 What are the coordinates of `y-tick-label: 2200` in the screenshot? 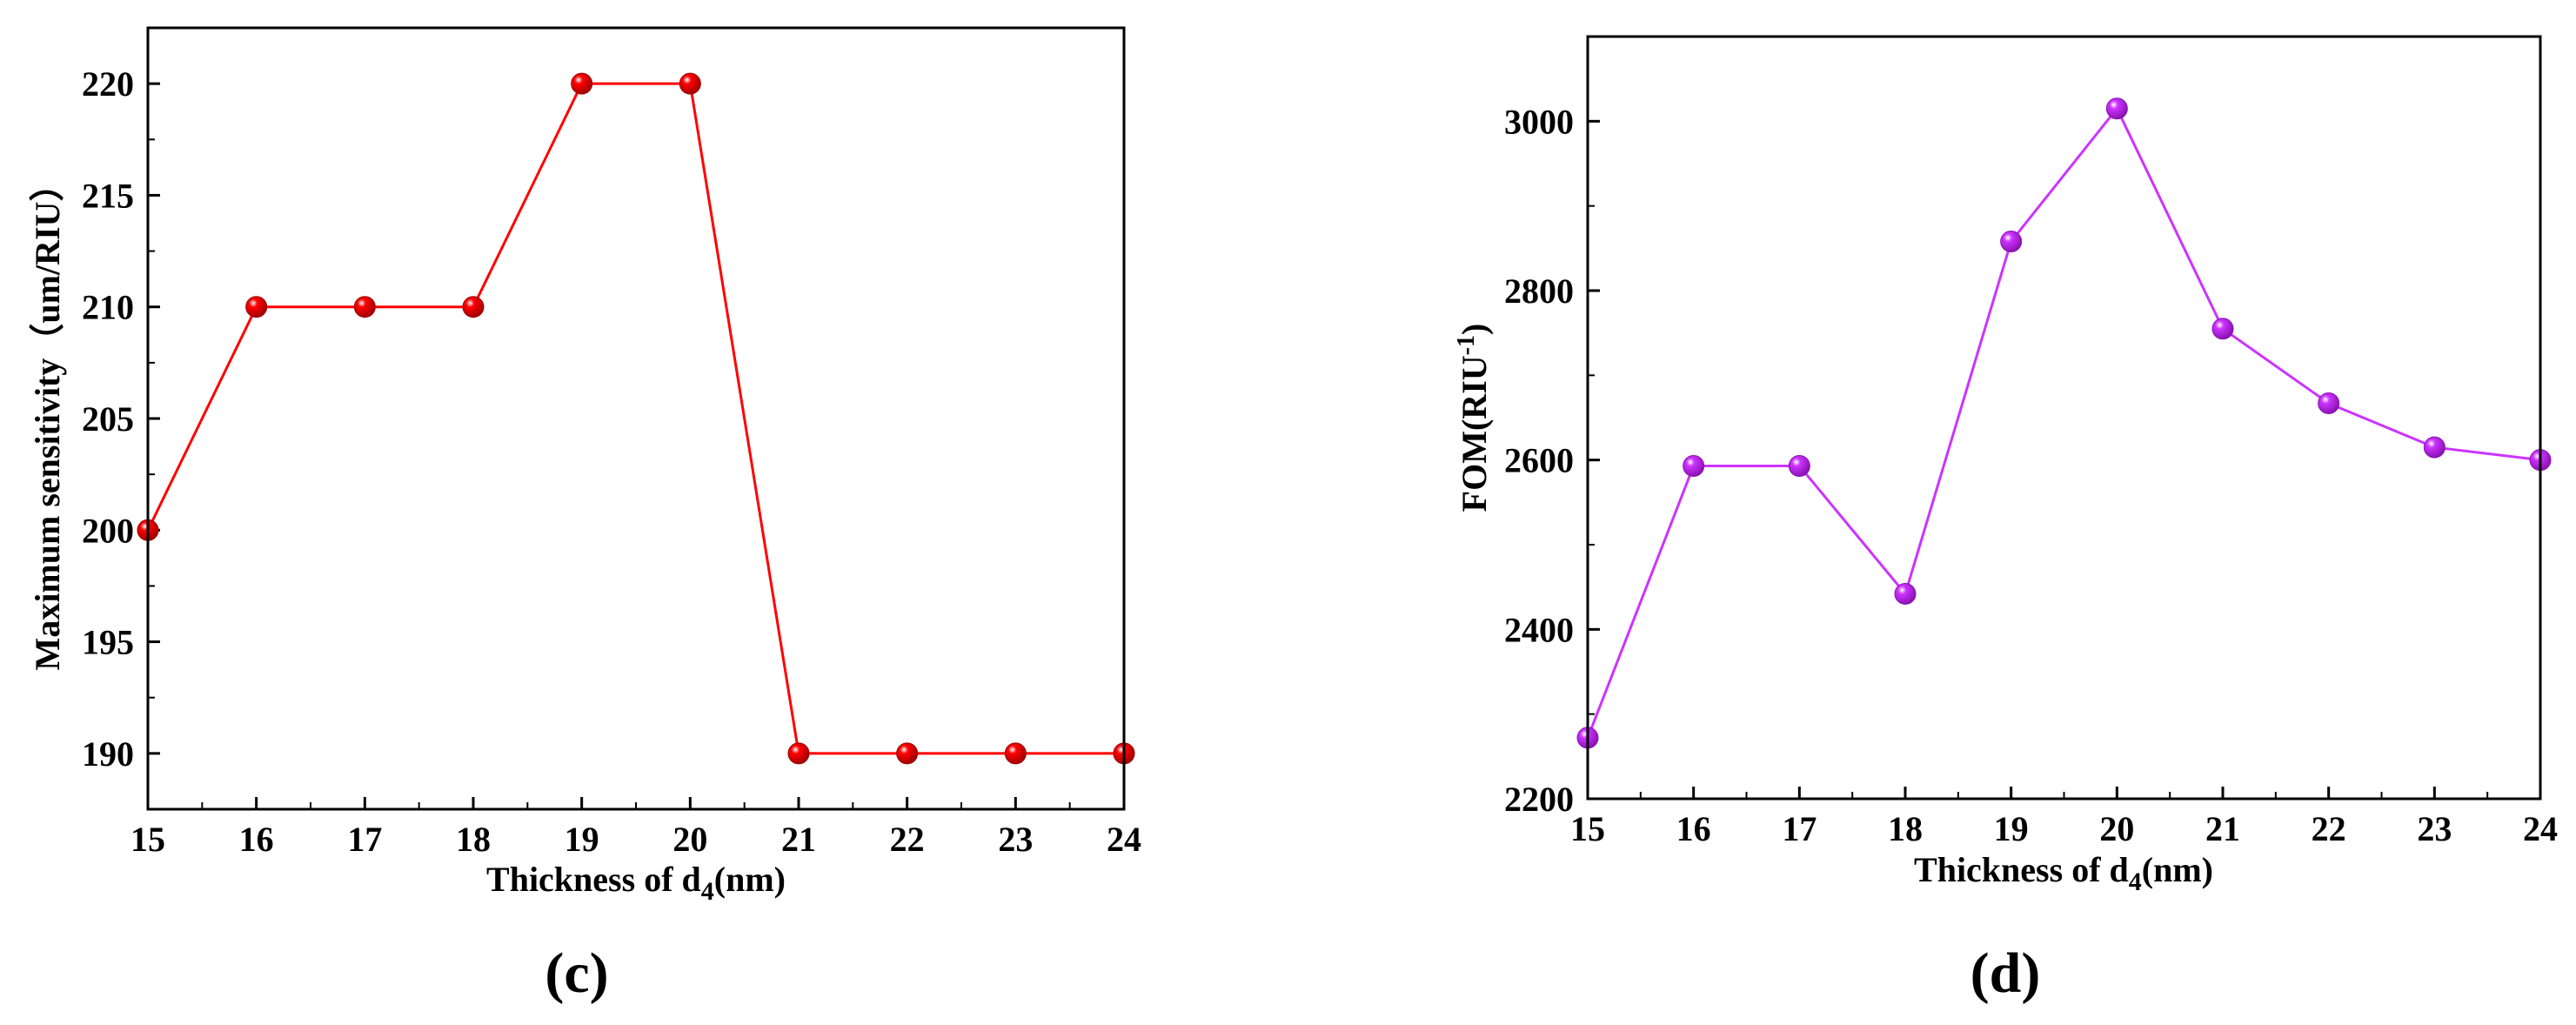 It's located at (1539, 799).